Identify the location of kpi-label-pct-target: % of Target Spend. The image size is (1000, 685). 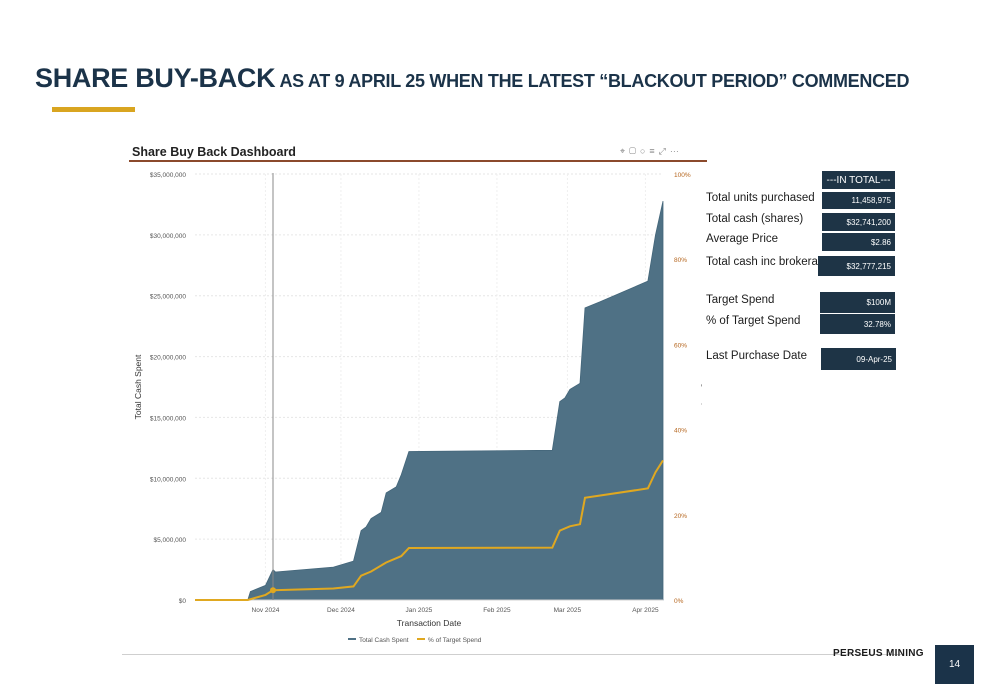
(753, 321).